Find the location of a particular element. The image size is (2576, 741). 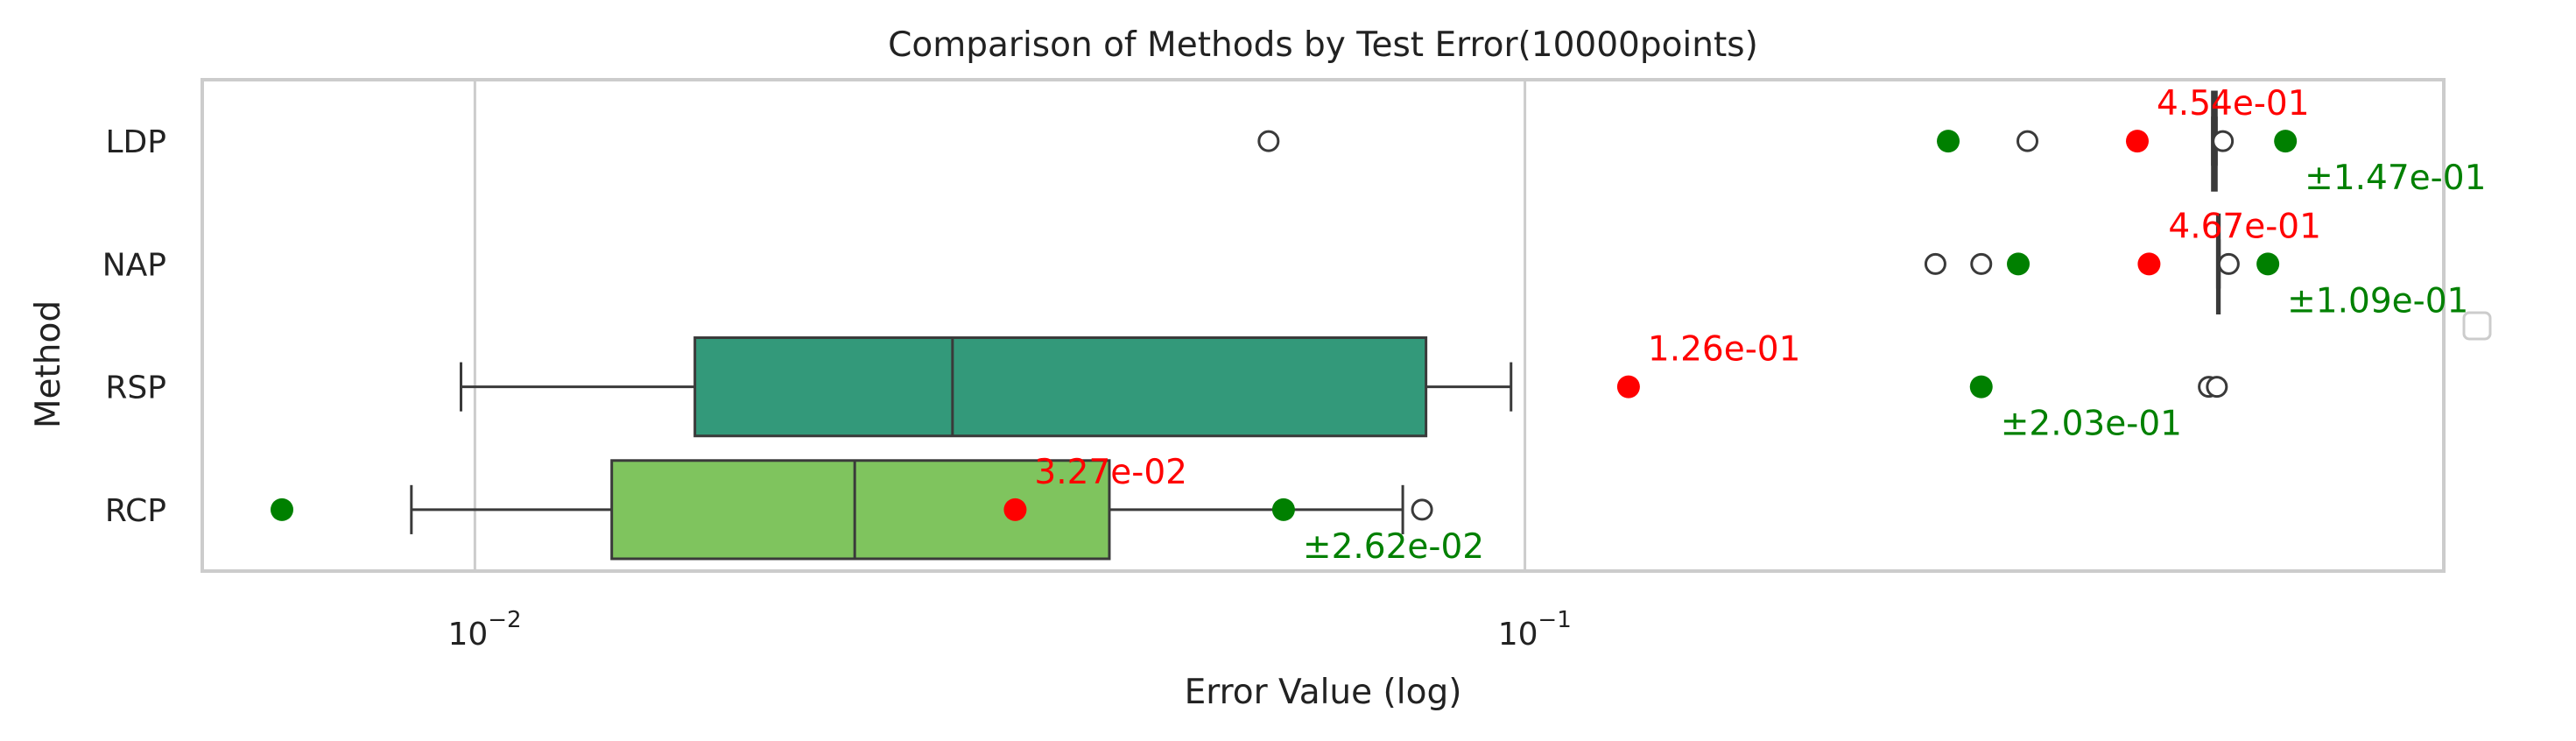

mean-label: 4.54e-01 is located at coordinates (2233, 104).